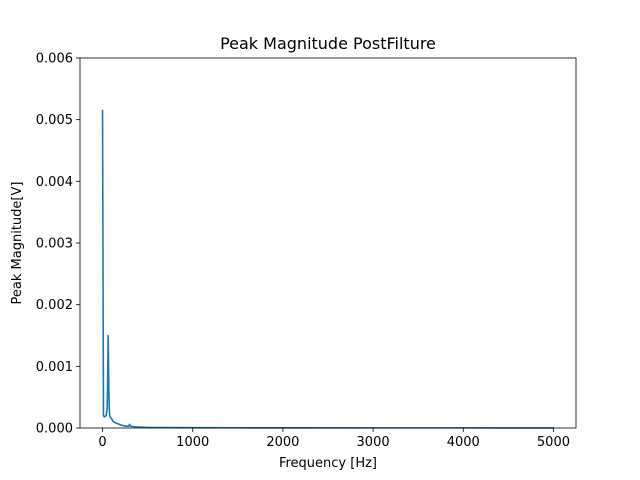  Describe the element at coordinates (54, 305) in the screenshot. I see `y-tick-label: 0.002` at that location.